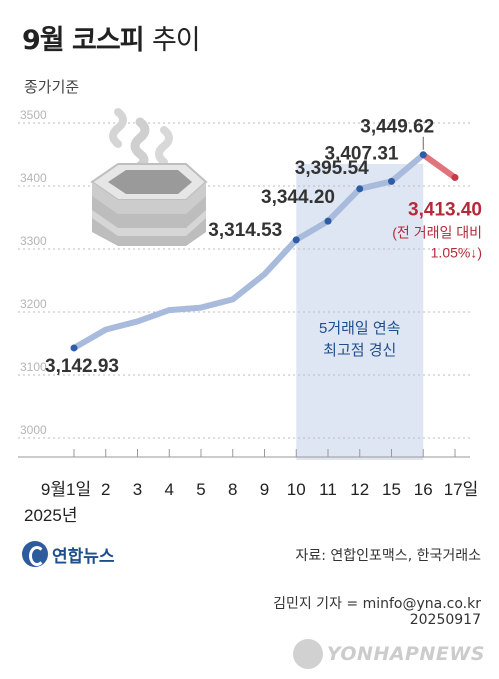  I want to click on y-tick-label: 3300, so click(33, 241).